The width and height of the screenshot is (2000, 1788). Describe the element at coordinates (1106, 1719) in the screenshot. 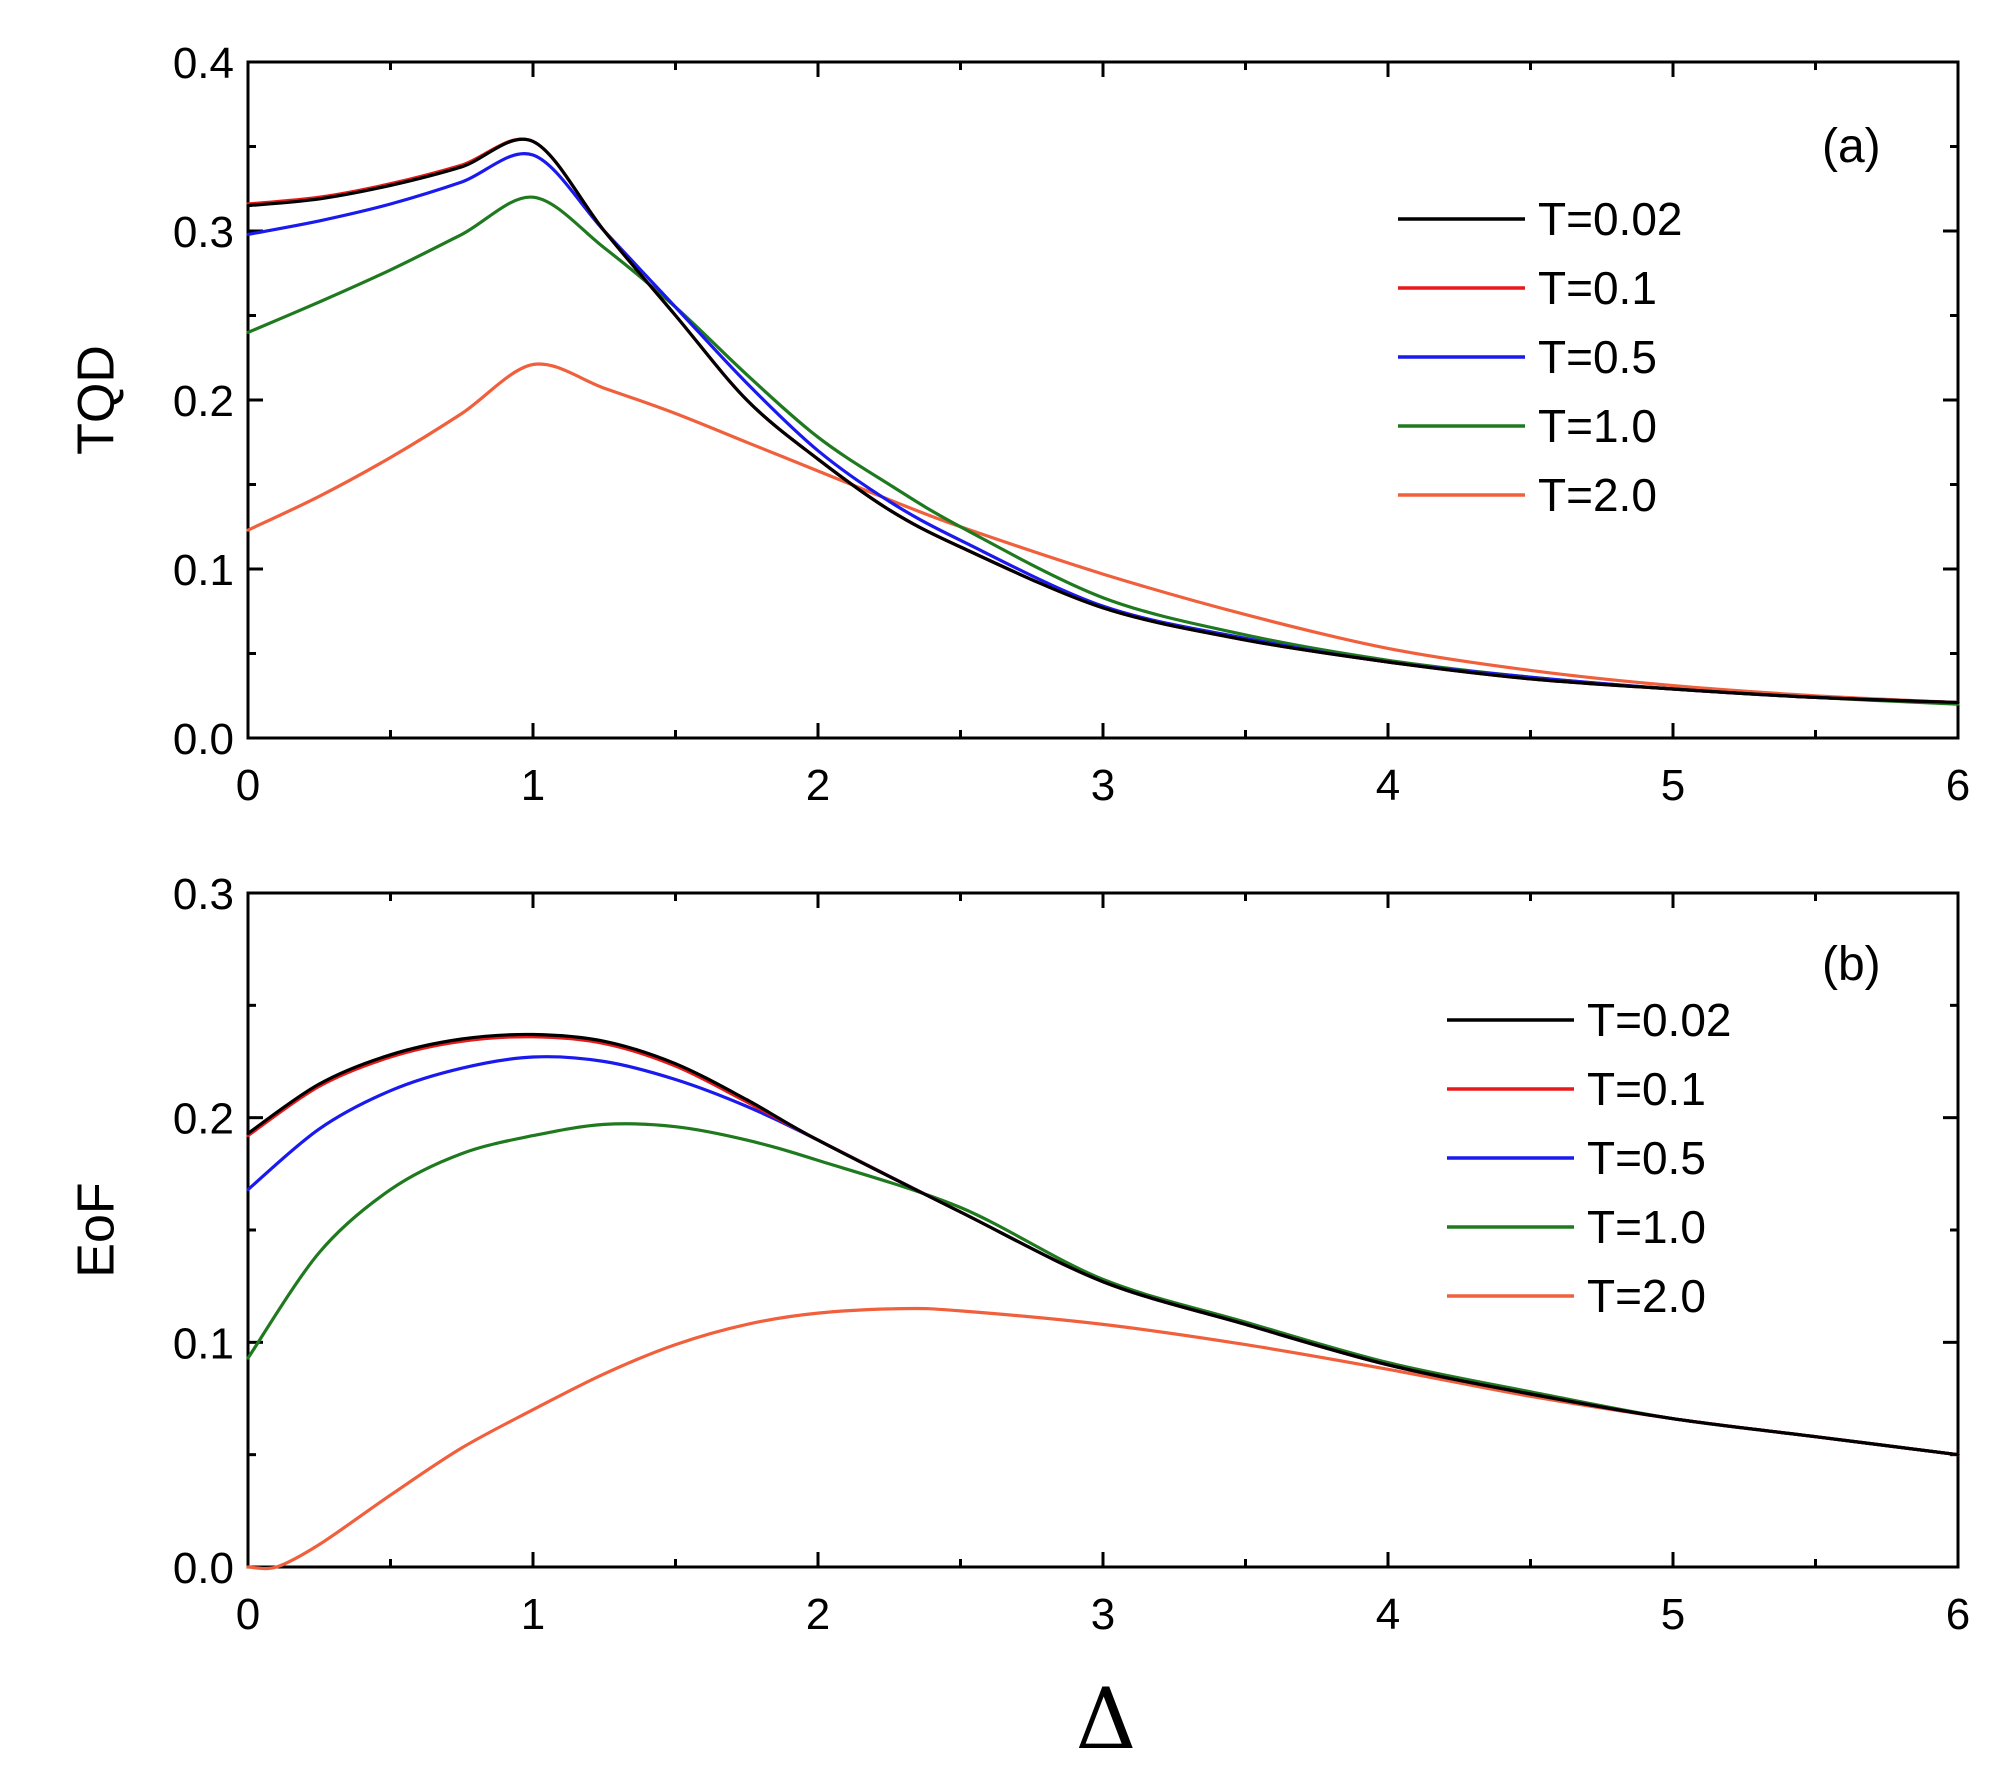

I see `x-axis-label-delta: Δ` at that location.